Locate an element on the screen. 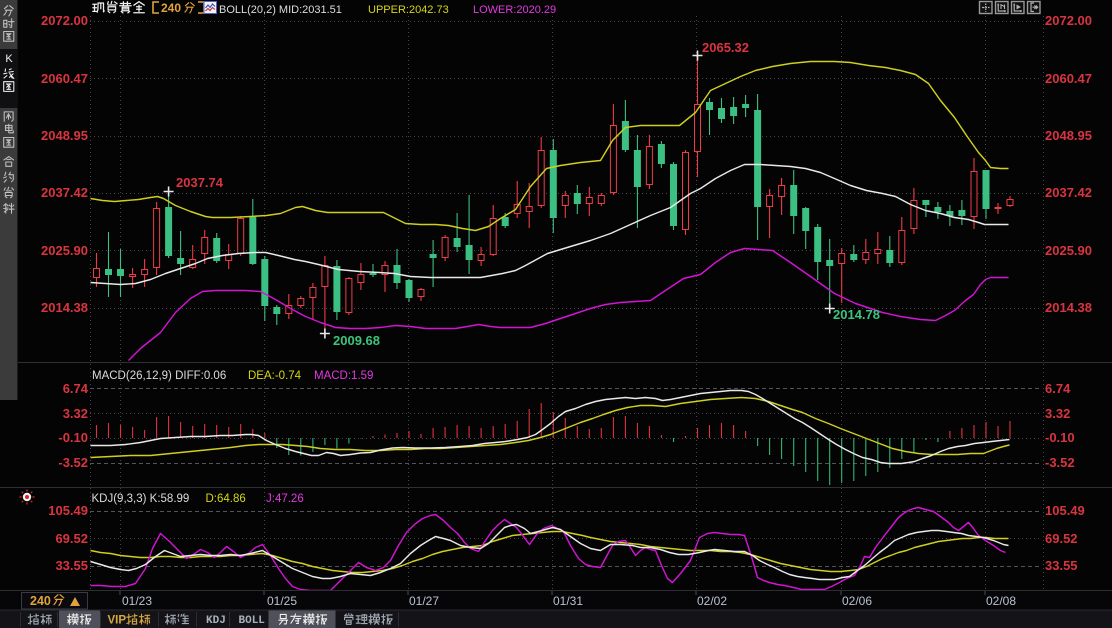 This screenshot has width=1112, height=628. svg-text: BOLL is located at coordinates (252, 621).